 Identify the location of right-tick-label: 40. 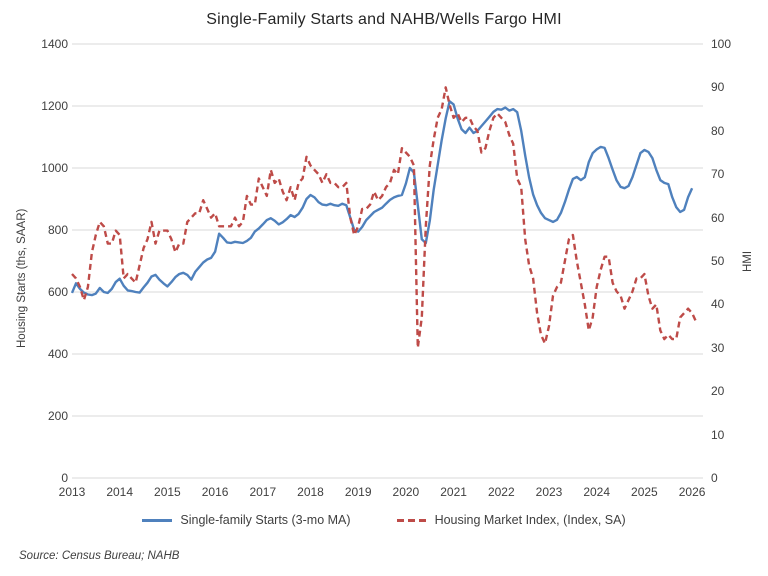
(718, 304).